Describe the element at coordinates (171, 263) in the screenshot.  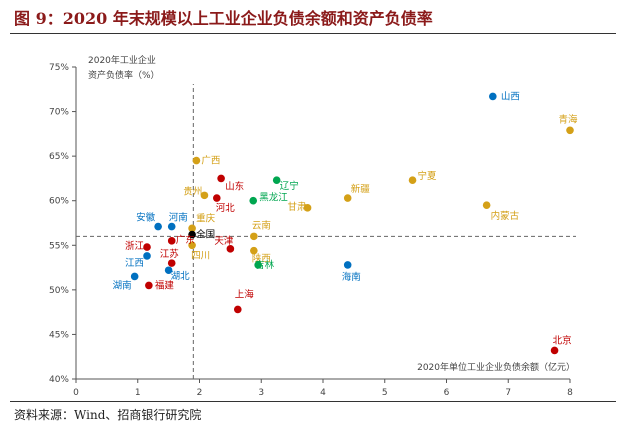
I see `point-江苏` at that location.